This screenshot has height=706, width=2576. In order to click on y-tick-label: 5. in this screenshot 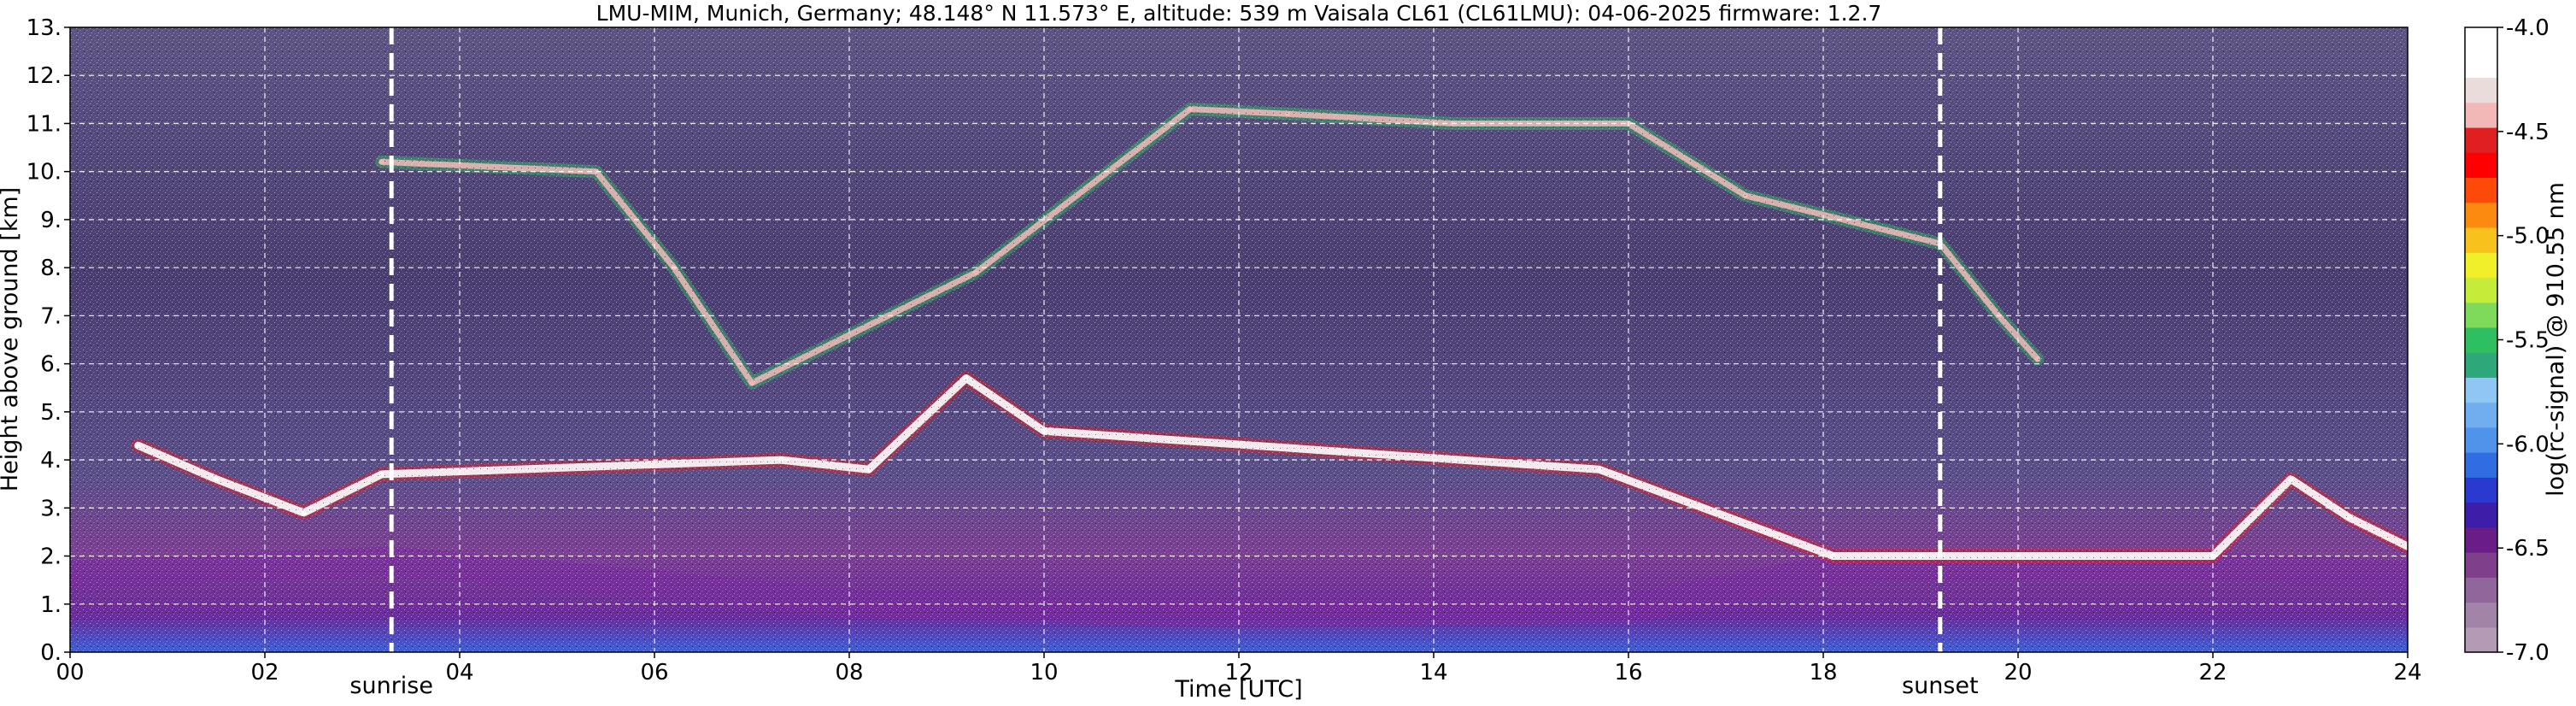, I will do `click(51, 413)`.